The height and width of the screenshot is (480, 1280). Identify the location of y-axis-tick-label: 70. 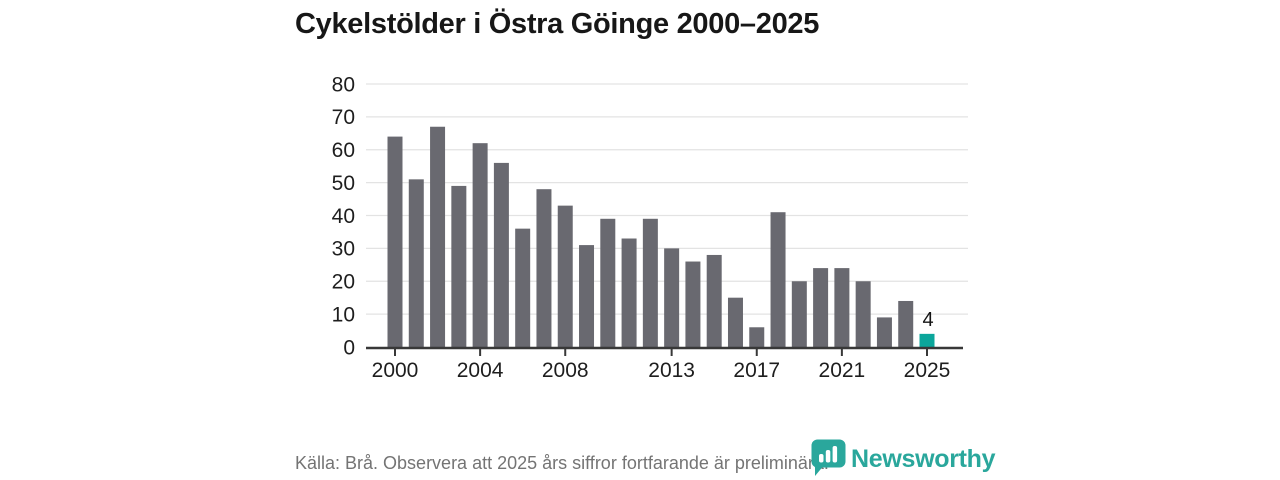
(343, 117).